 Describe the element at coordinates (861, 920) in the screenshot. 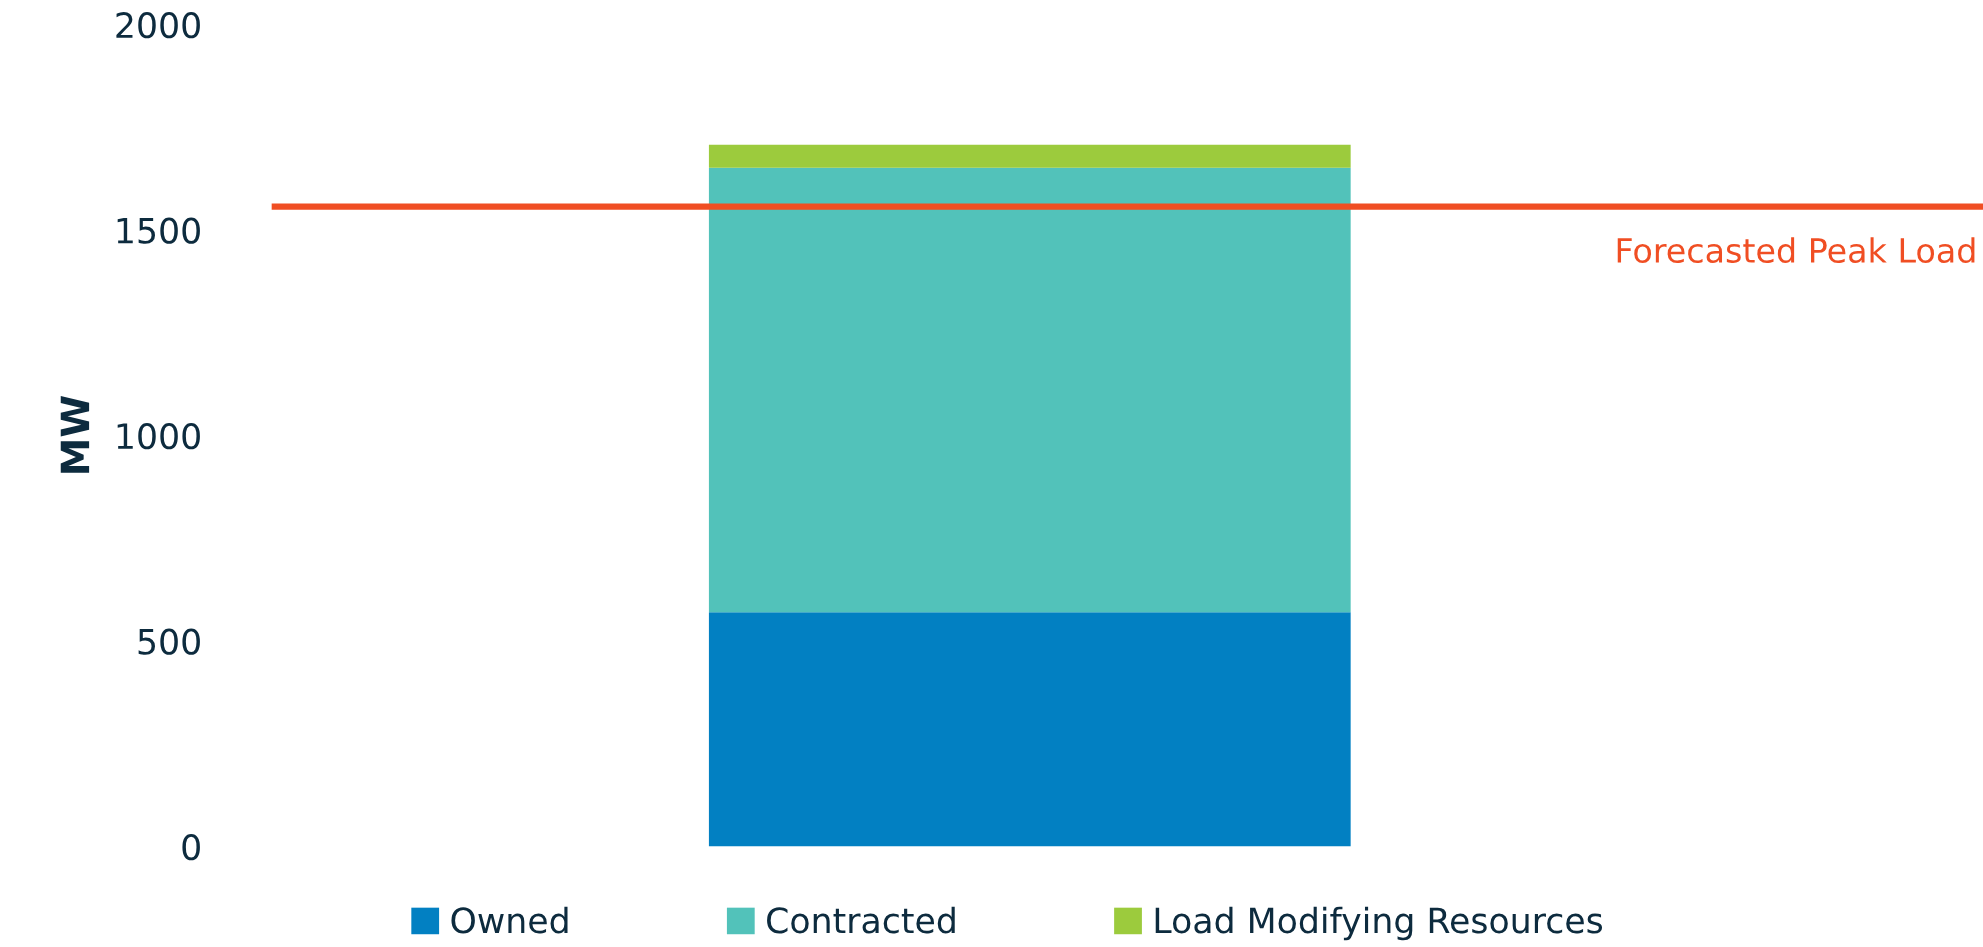

I see `legend-label: Contracted` at that location.